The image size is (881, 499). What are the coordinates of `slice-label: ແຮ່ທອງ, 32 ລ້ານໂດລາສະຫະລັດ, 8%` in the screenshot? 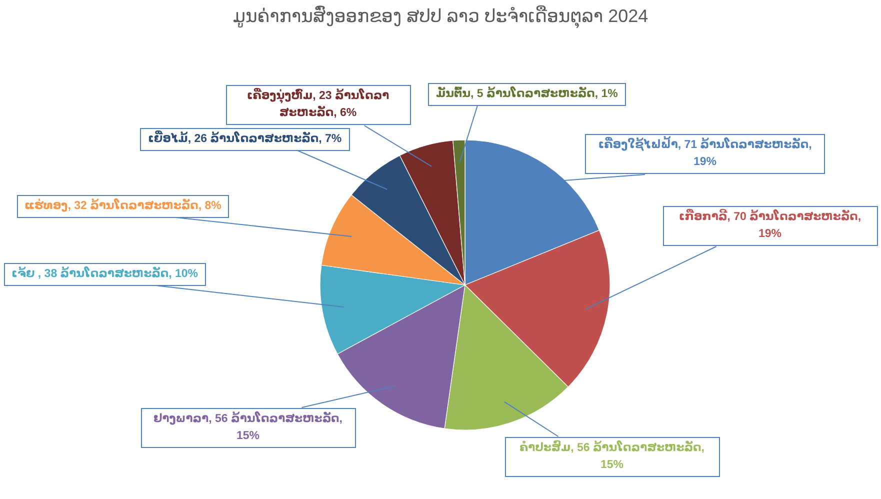 It's located at (123, 206).